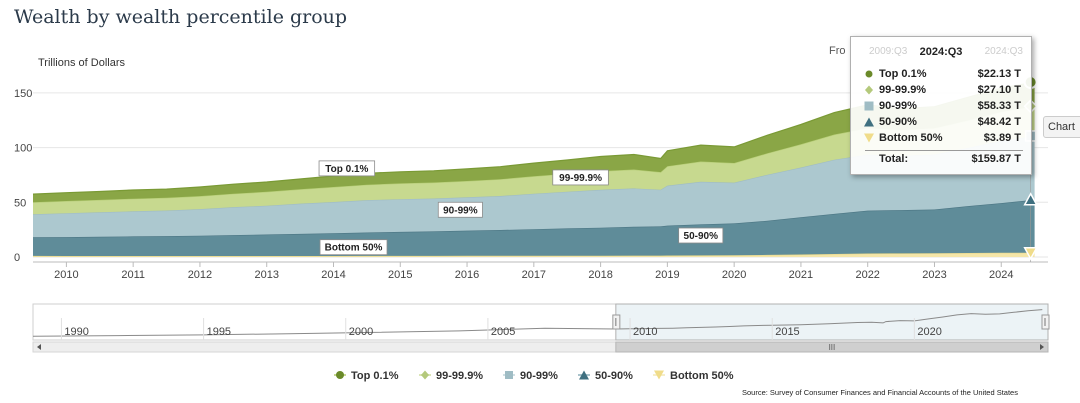 This screenshot has height=403, width=1080. I want to click on legend-label: 99-99.9%, so click(460, 376).